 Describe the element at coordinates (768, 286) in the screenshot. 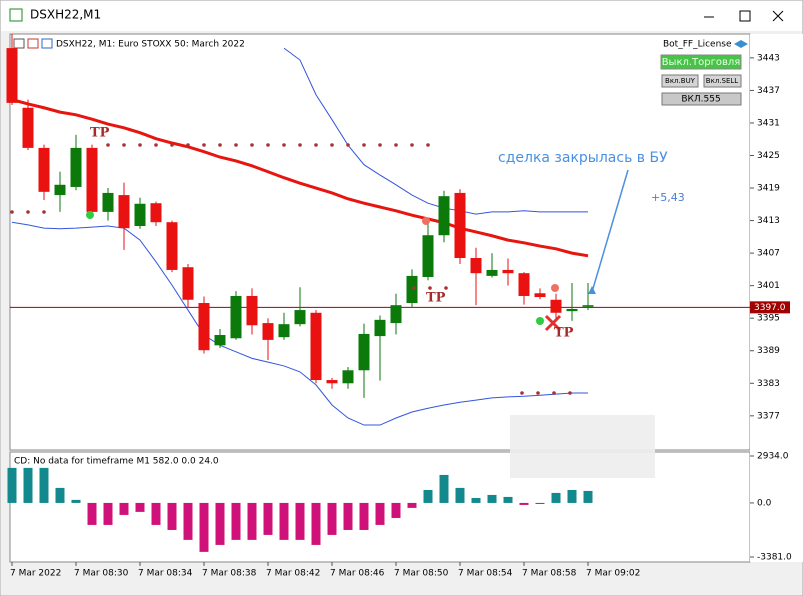

I see `y-tick-label: 3401` at that location.